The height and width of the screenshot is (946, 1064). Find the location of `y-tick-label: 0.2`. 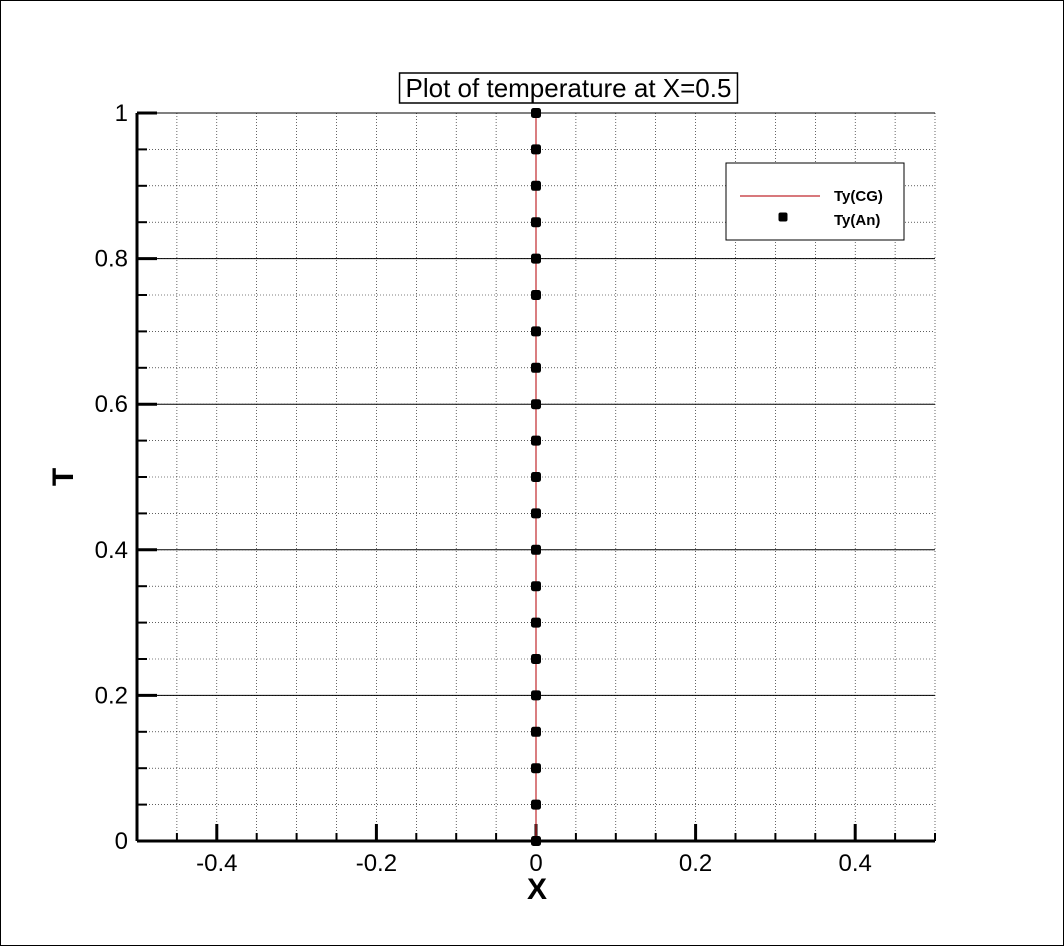

y-tick-label: 0.2 is located at coordinates (111, 695).